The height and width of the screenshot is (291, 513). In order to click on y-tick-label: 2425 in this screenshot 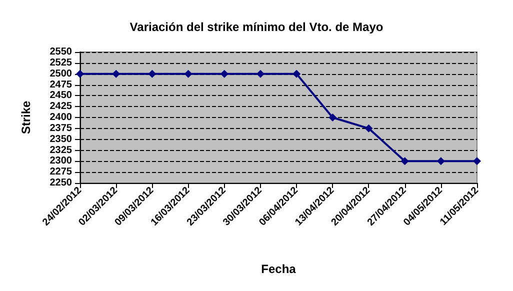, I will do `click(61, 106)`.